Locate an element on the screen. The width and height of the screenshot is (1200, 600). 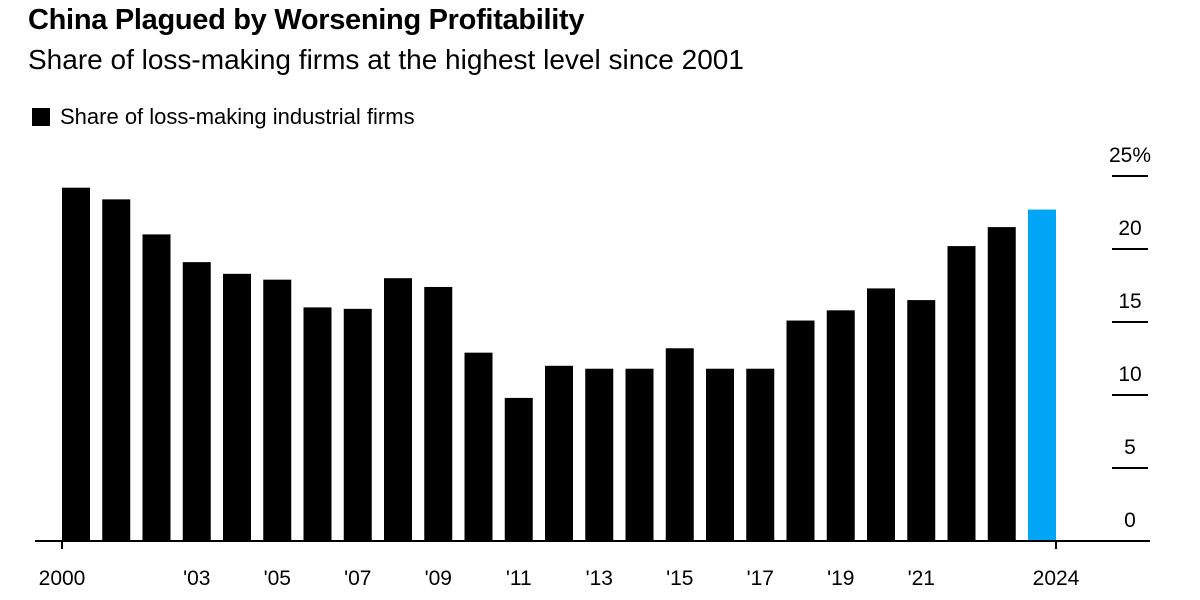
bar-2011 is located at coordinates (518, 469).